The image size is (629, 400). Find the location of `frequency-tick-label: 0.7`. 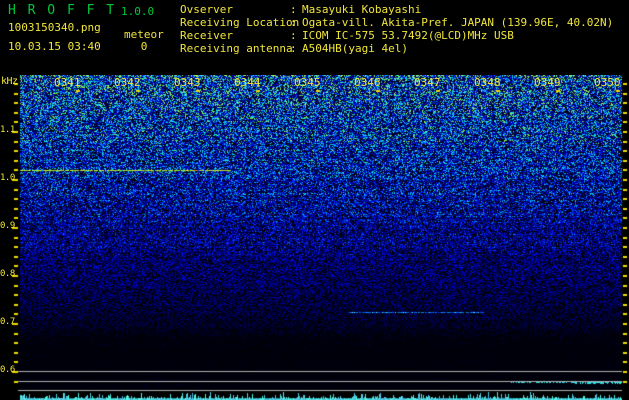

frequency-tick-label: 0.7 is located at coordinates (7, 322).